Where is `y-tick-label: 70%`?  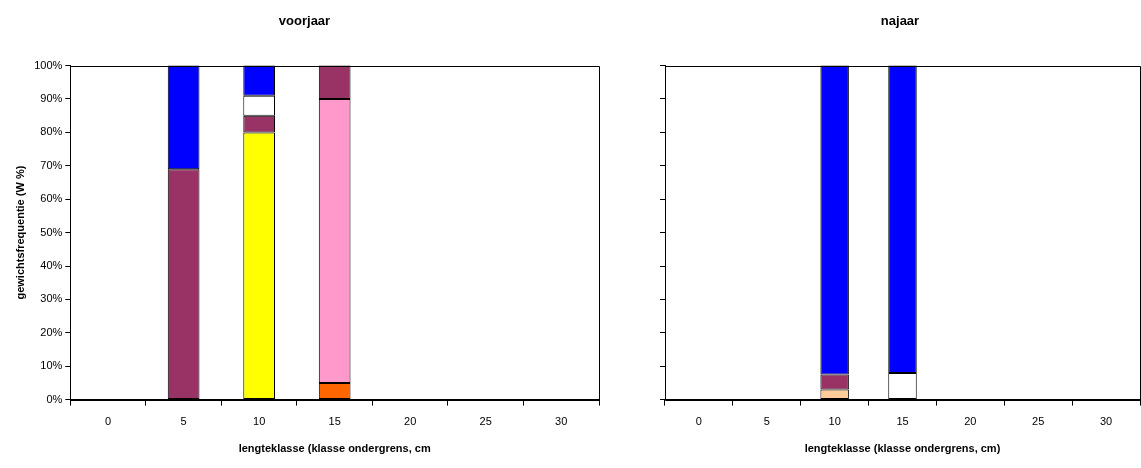 y-tick-label: 70% is located at coordinates (51, 164).